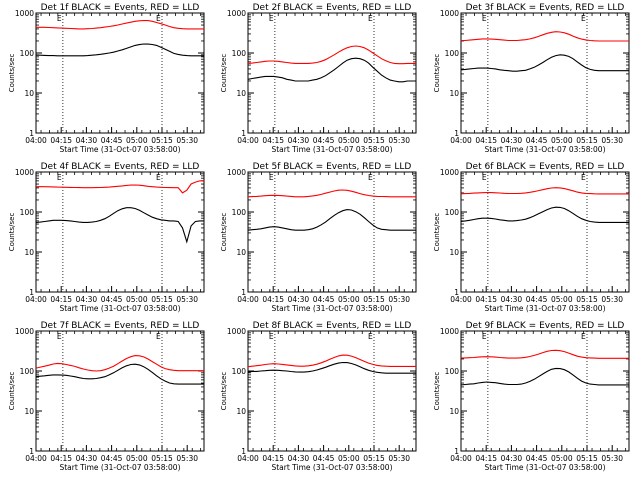  I want to click on chart-title: Det 1f BLACK = Events, RED = LLD, so click(120, 8).